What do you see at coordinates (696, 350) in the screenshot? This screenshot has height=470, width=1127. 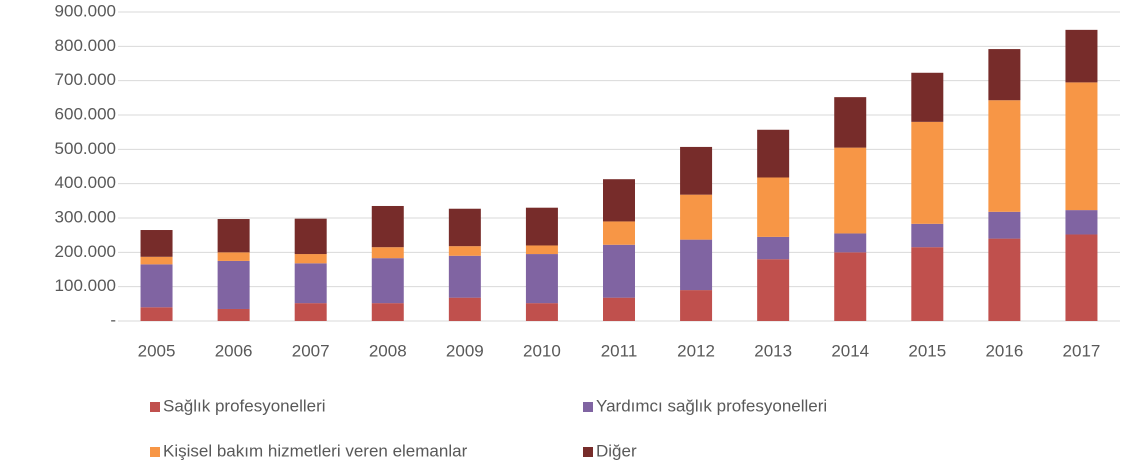 I see `x-tick-label: 2012` at bounding box center [696, 350].